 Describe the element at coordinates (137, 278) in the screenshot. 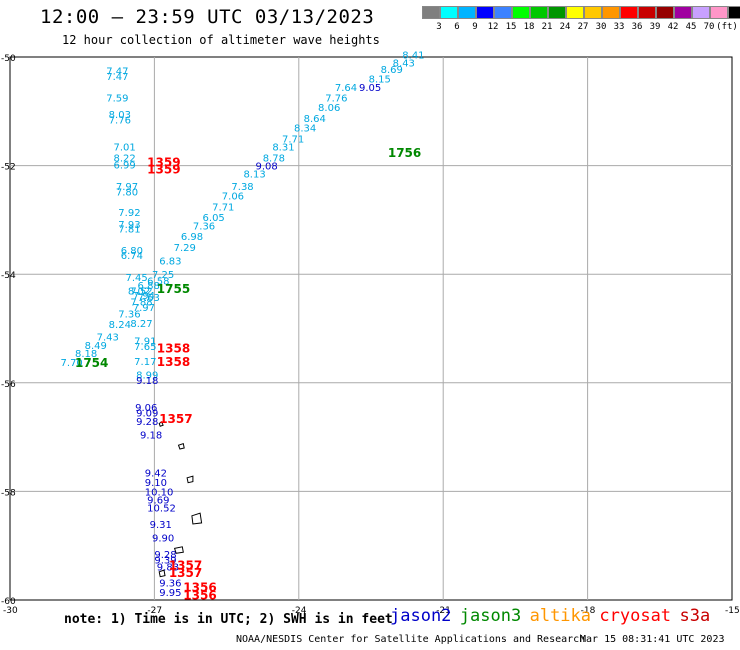

I see `wave-height-reading: 7.45` at that location.